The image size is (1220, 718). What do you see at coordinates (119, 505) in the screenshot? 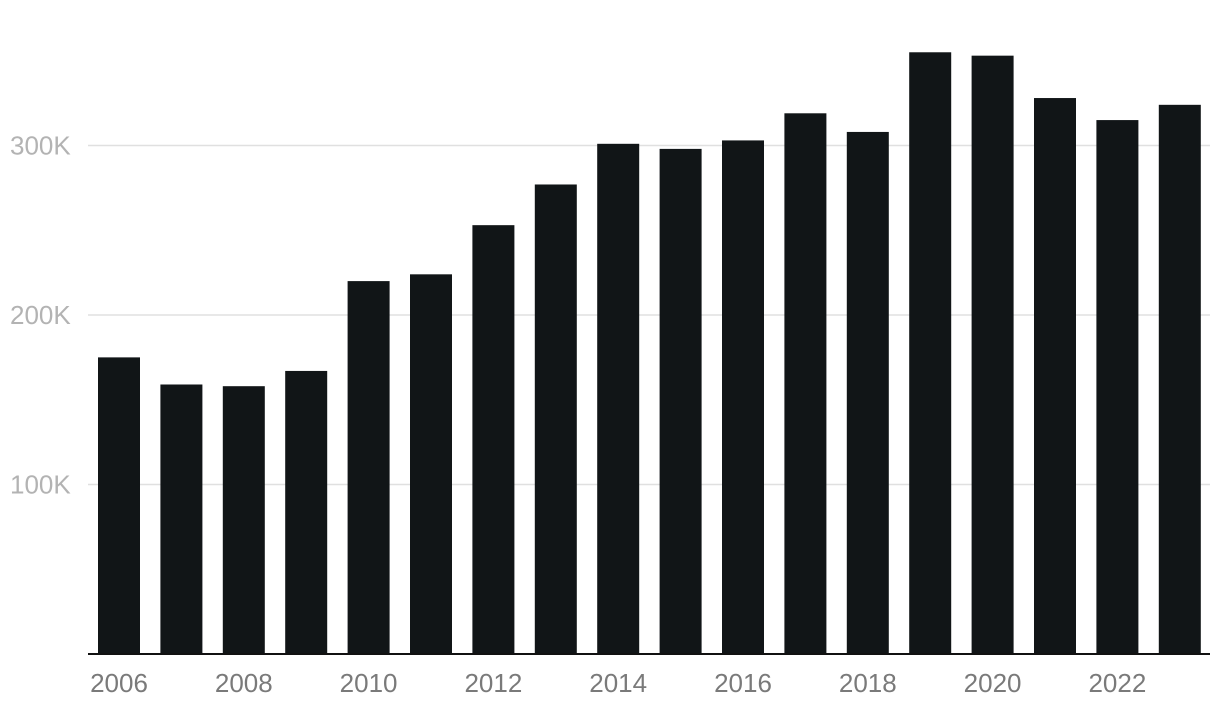
I see `bar-2006` at bounding box center [119, 505].